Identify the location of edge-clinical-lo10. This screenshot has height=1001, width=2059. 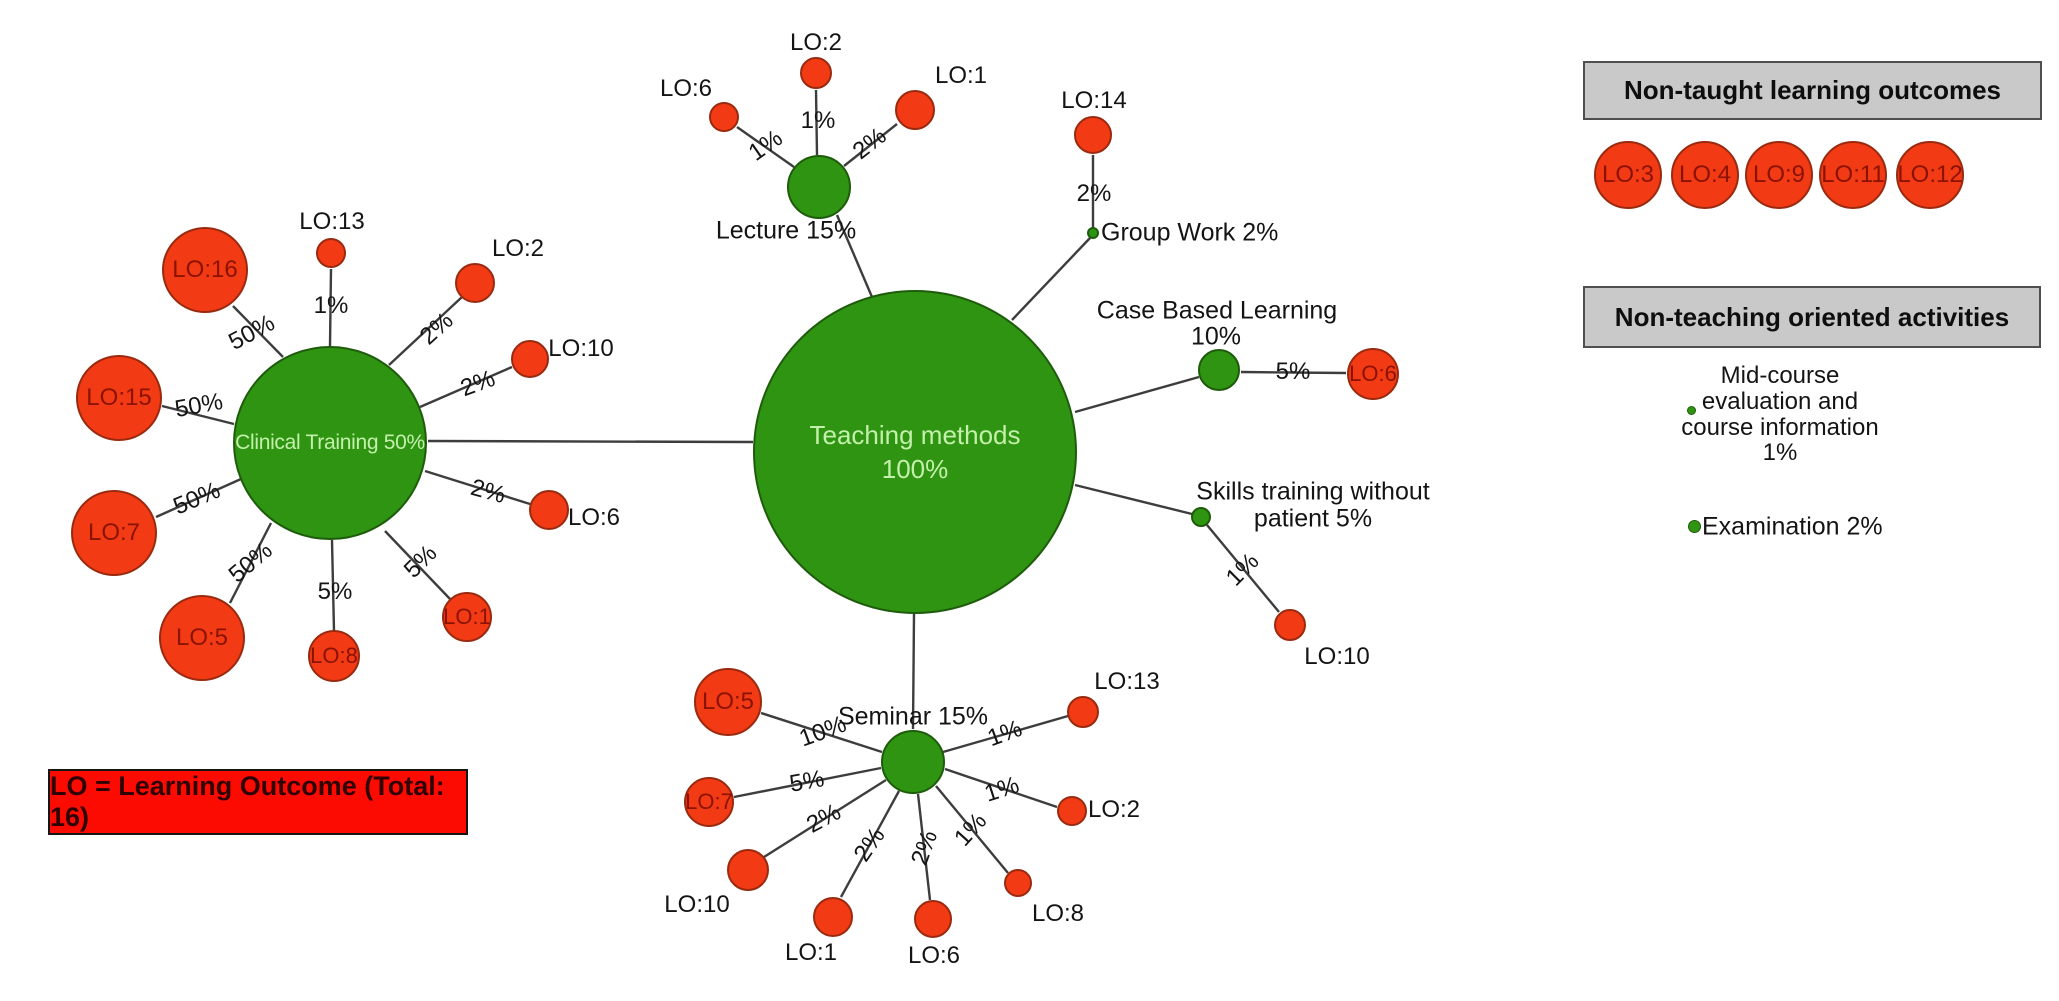
(466, 387).